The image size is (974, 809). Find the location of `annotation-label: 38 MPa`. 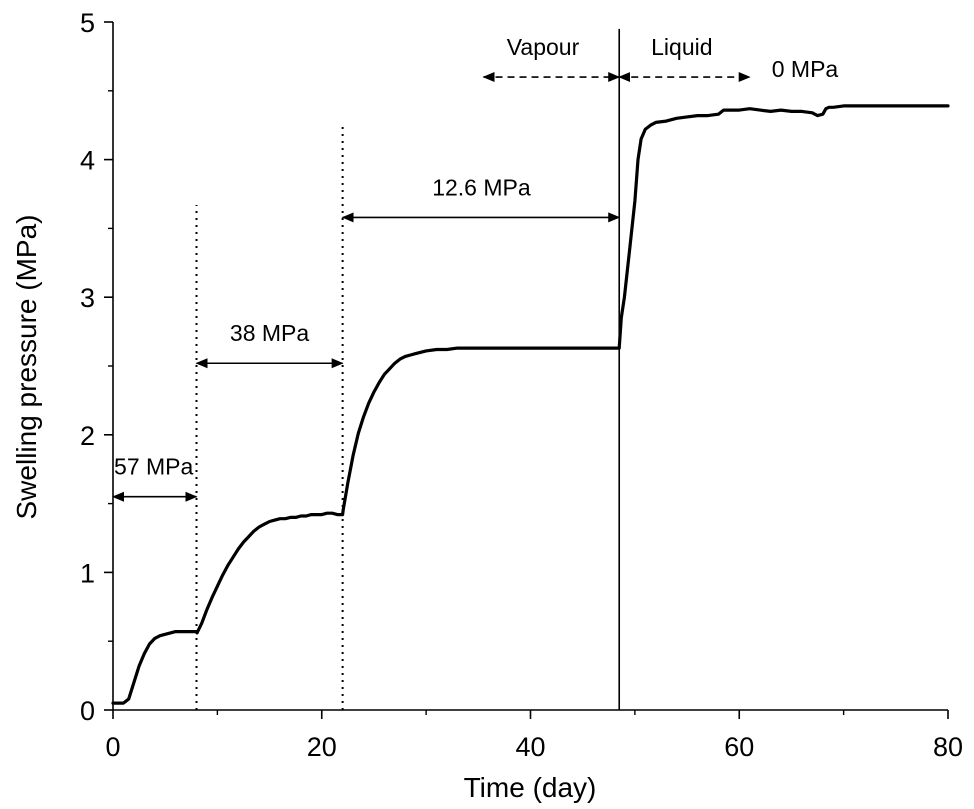

annotation-label: 38 MPa is located at coordinates (269, 333).